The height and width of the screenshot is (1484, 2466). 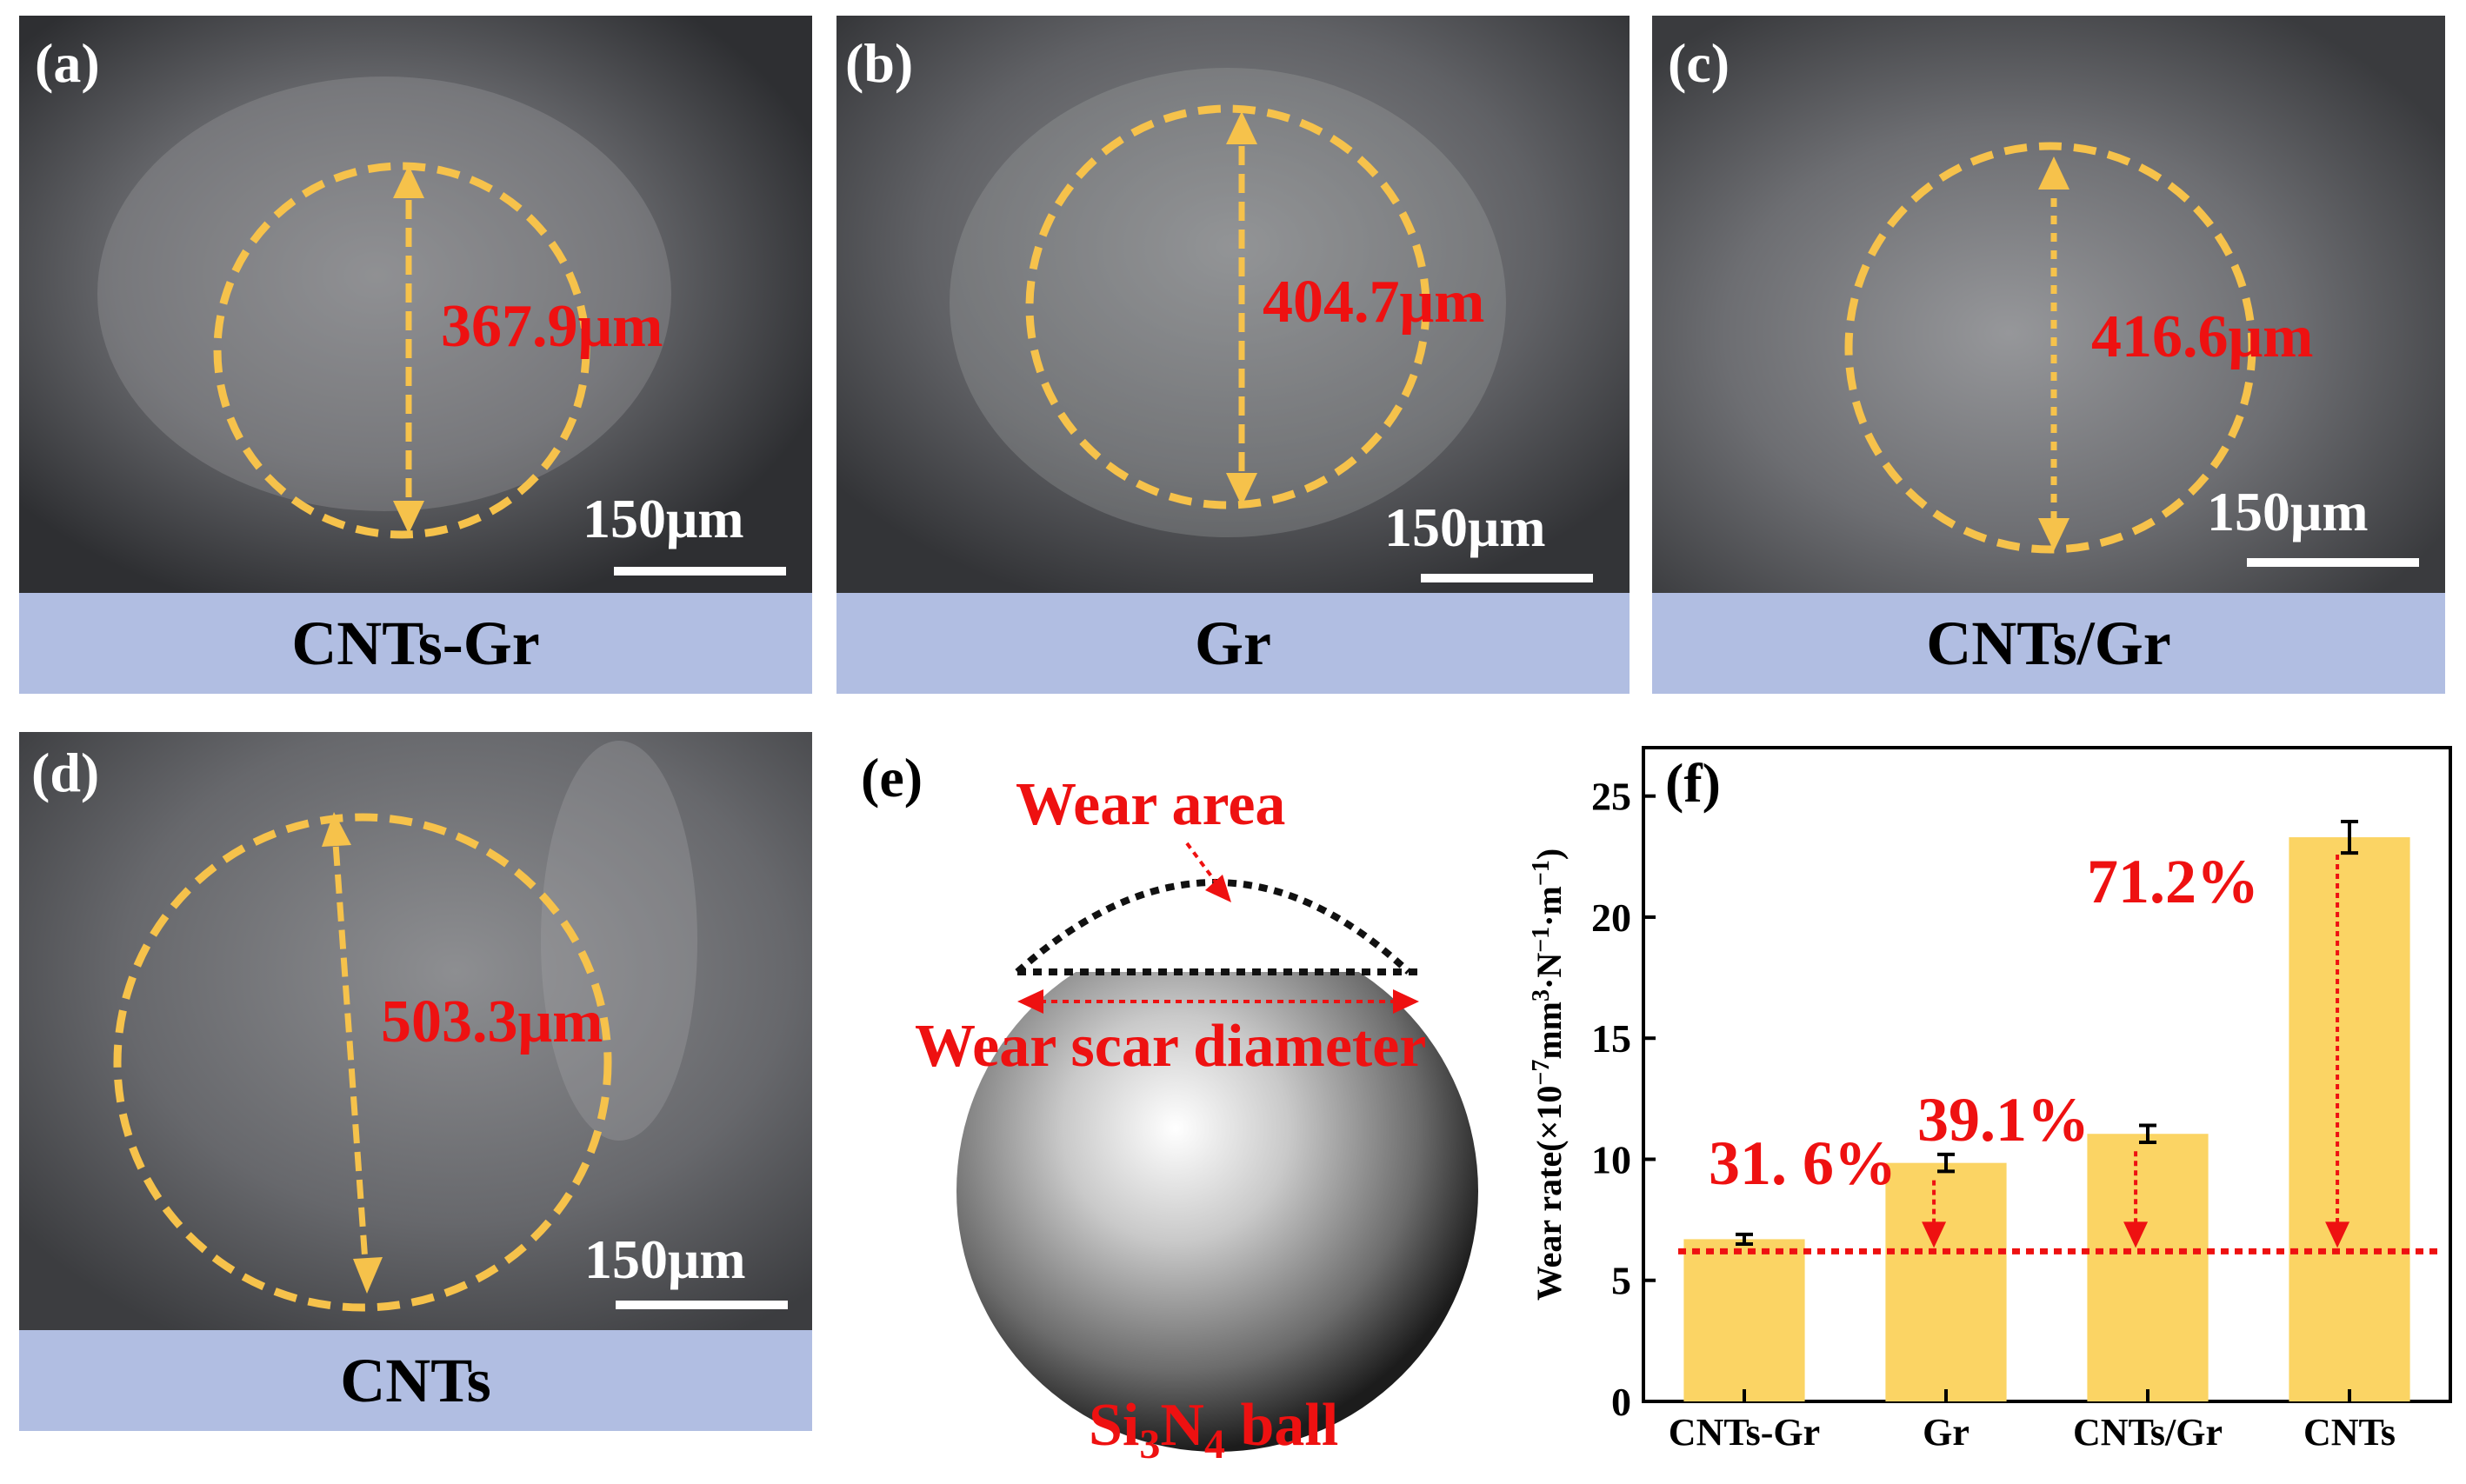 I want to click on scar-diameter-a: 367.9μm, so click(x=552, y=326).